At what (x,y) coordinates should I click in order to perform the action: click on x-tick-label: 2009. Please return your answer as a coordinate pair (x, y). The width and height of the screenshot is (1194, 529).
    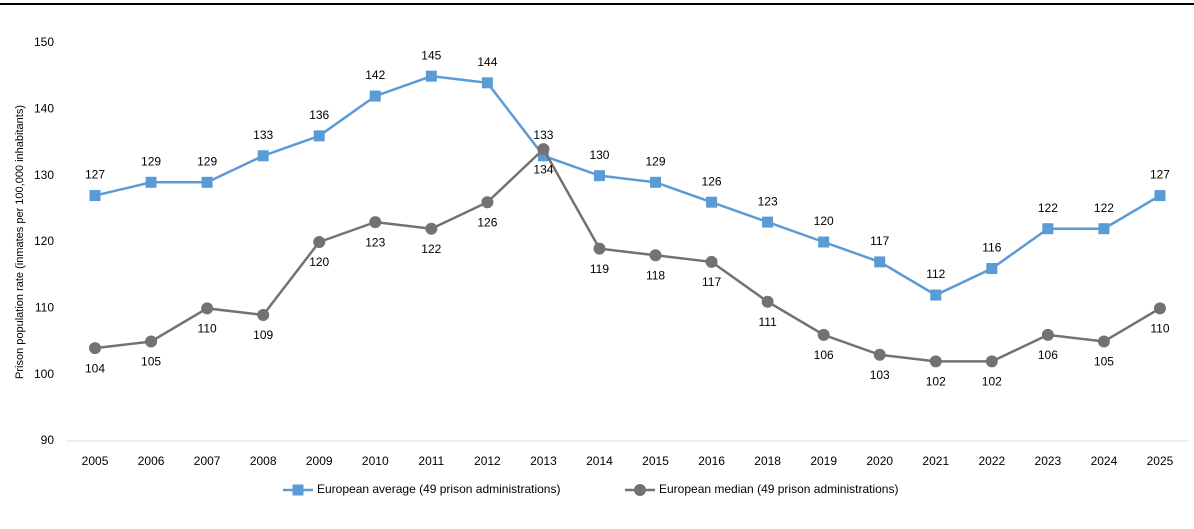
    Looking at the image, I should click on (319, 461).